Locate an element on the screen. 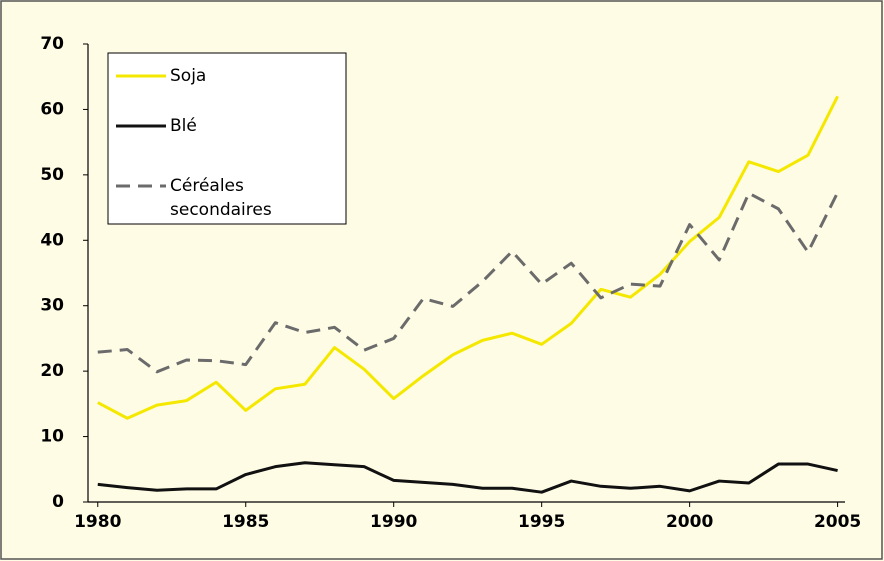 The image size is (884, 561). legend-label: Soja is located at coordinates (188, 76).